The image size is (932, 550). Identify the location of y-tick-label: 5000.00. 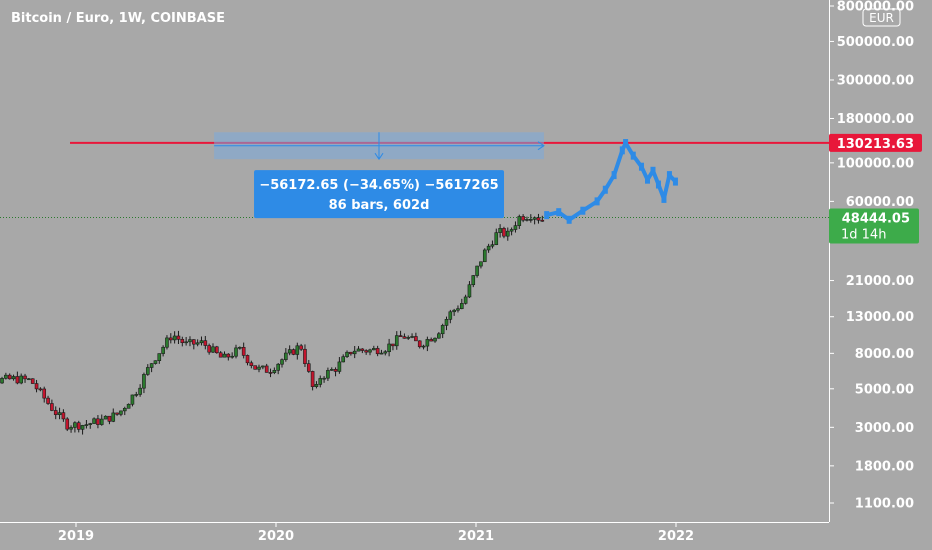
(884, 389).